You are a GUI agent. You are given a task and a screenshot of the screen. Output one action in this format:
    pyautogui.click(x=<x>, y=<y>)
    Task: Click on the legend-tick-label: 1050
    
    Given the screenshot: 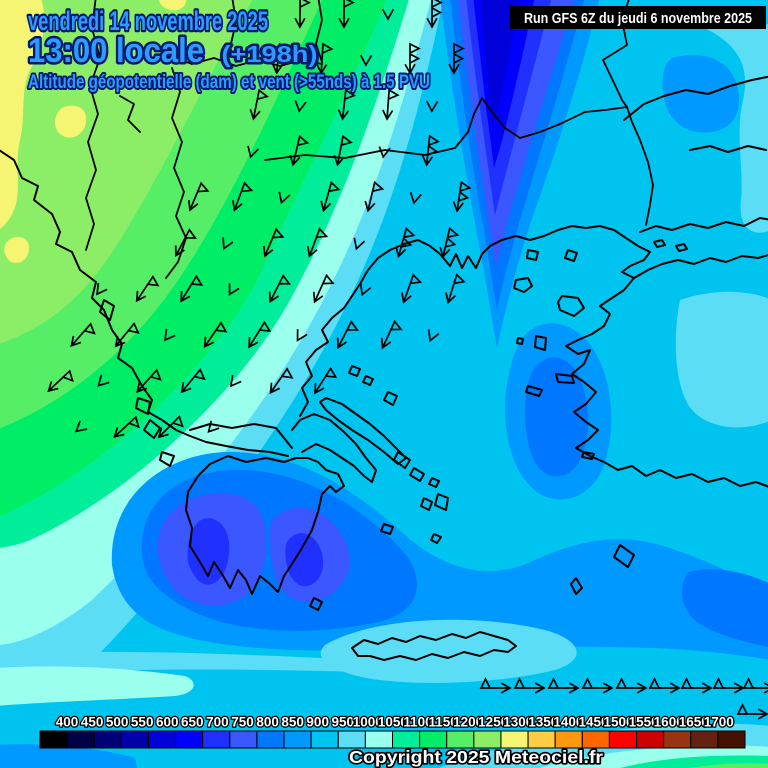 What is the action you would take?
    pyautogui.click(x=393, y=722)
    